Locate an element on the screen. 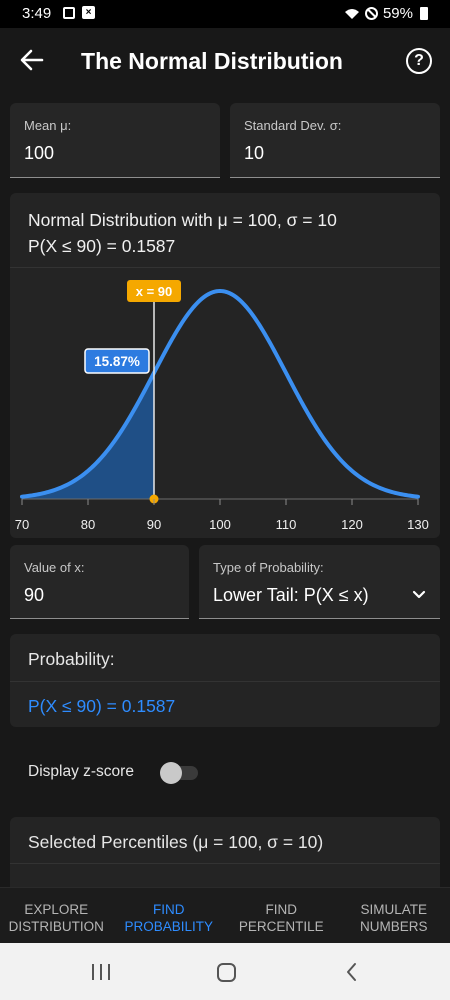 The height and width of the screenshot is (1000, 450). probability-type-label: Type of Probability: is located at coordinates (268, 567).